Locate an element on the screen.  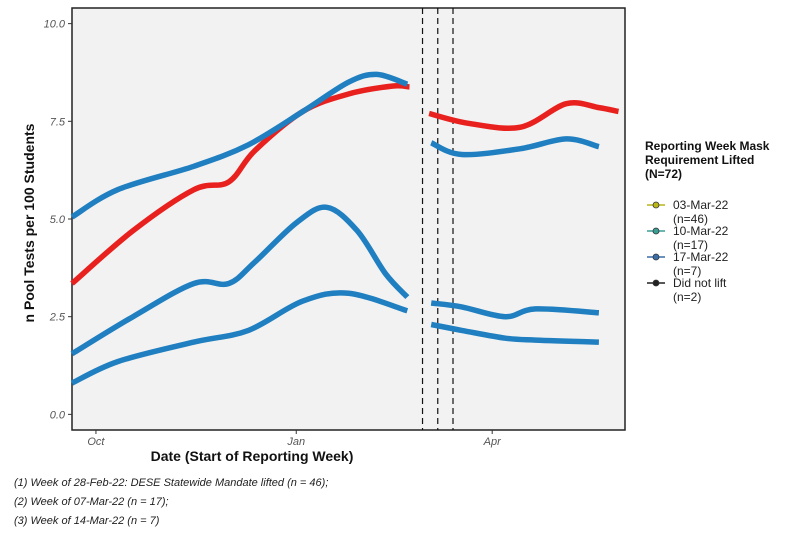
legend-label-3-line-2: (n=7) is located at coordinates (687, 271).